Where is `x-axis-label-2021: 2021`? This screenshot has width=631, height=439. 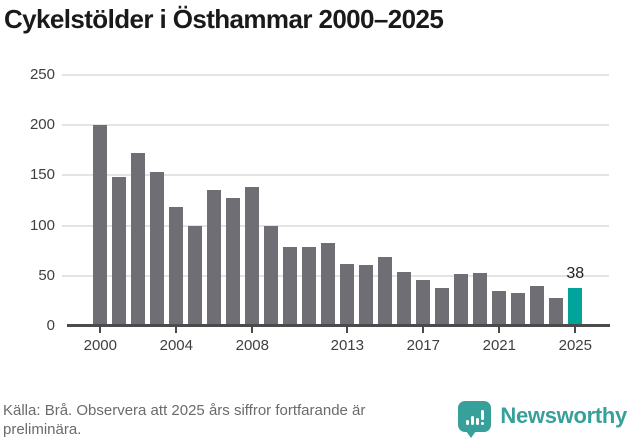 x-axis-label-2021: 2021 is located at coordinates (499, 345).